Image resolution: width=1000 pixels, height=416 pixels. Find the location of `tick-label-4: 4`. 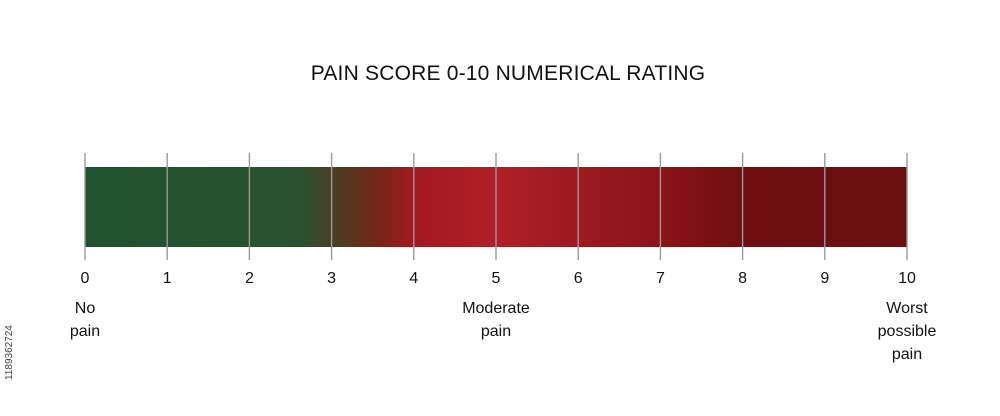

tick-label-4: 4 is located at coordinates (413, 278).